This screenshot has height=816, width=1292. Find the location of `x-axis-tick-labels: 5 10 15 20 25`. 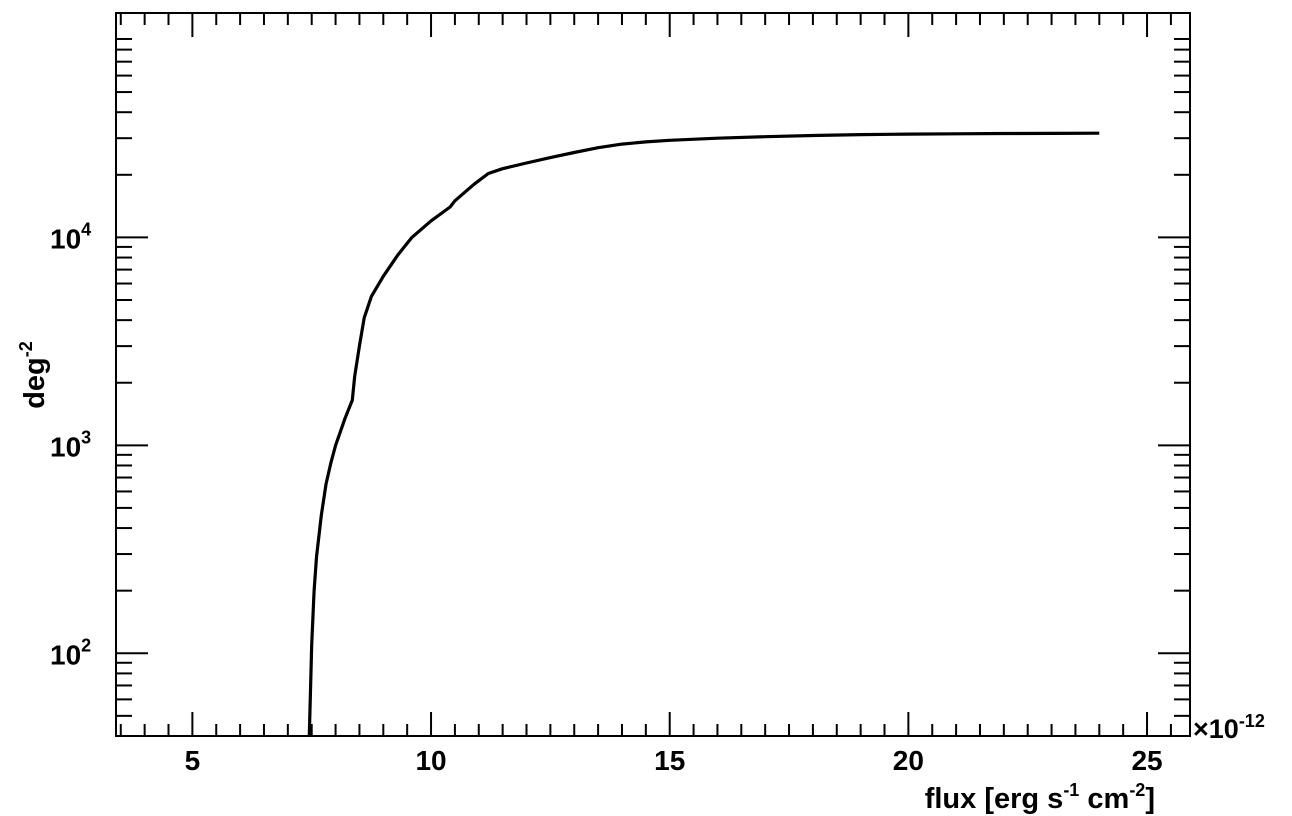

x-axis-tick-labels: 5 10 15 20 25 is located at coordinates (674, 760).